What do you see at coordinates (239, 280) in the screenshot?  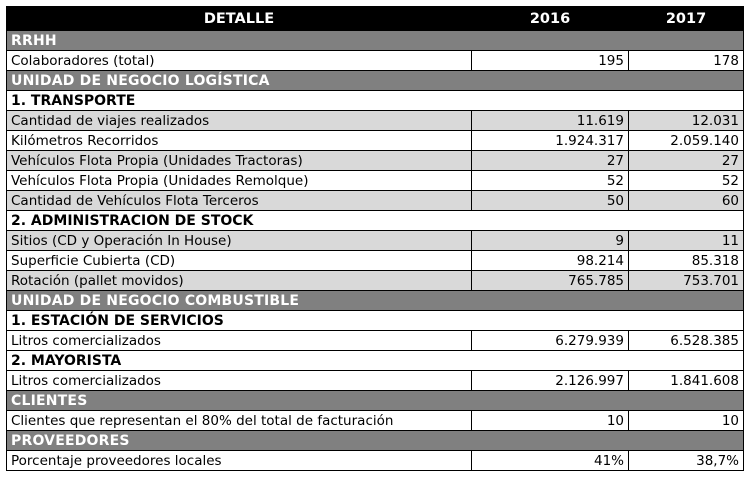 I see `row-label: Rotación (pallet movidos)` at bounding box center [239, 280].